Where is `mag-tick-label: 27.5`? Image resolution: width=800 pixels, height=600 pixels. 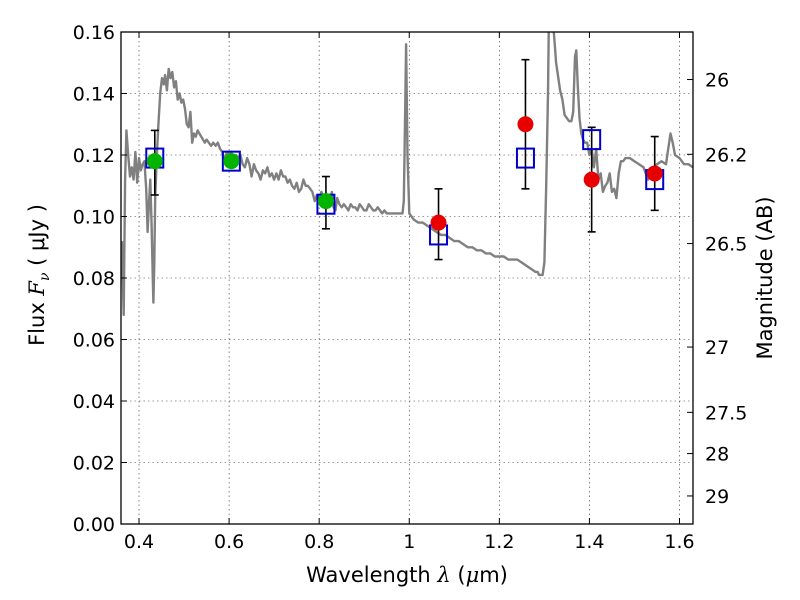 mag-tick-label: 27.5 is located at coordinates (726, 413).